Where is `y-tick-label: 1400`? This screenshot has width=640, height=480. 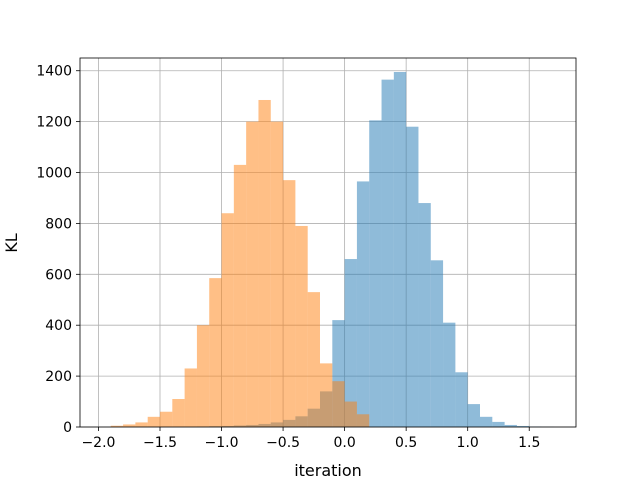 y-tick-label: 1400 is located at coordinates (54, 72).